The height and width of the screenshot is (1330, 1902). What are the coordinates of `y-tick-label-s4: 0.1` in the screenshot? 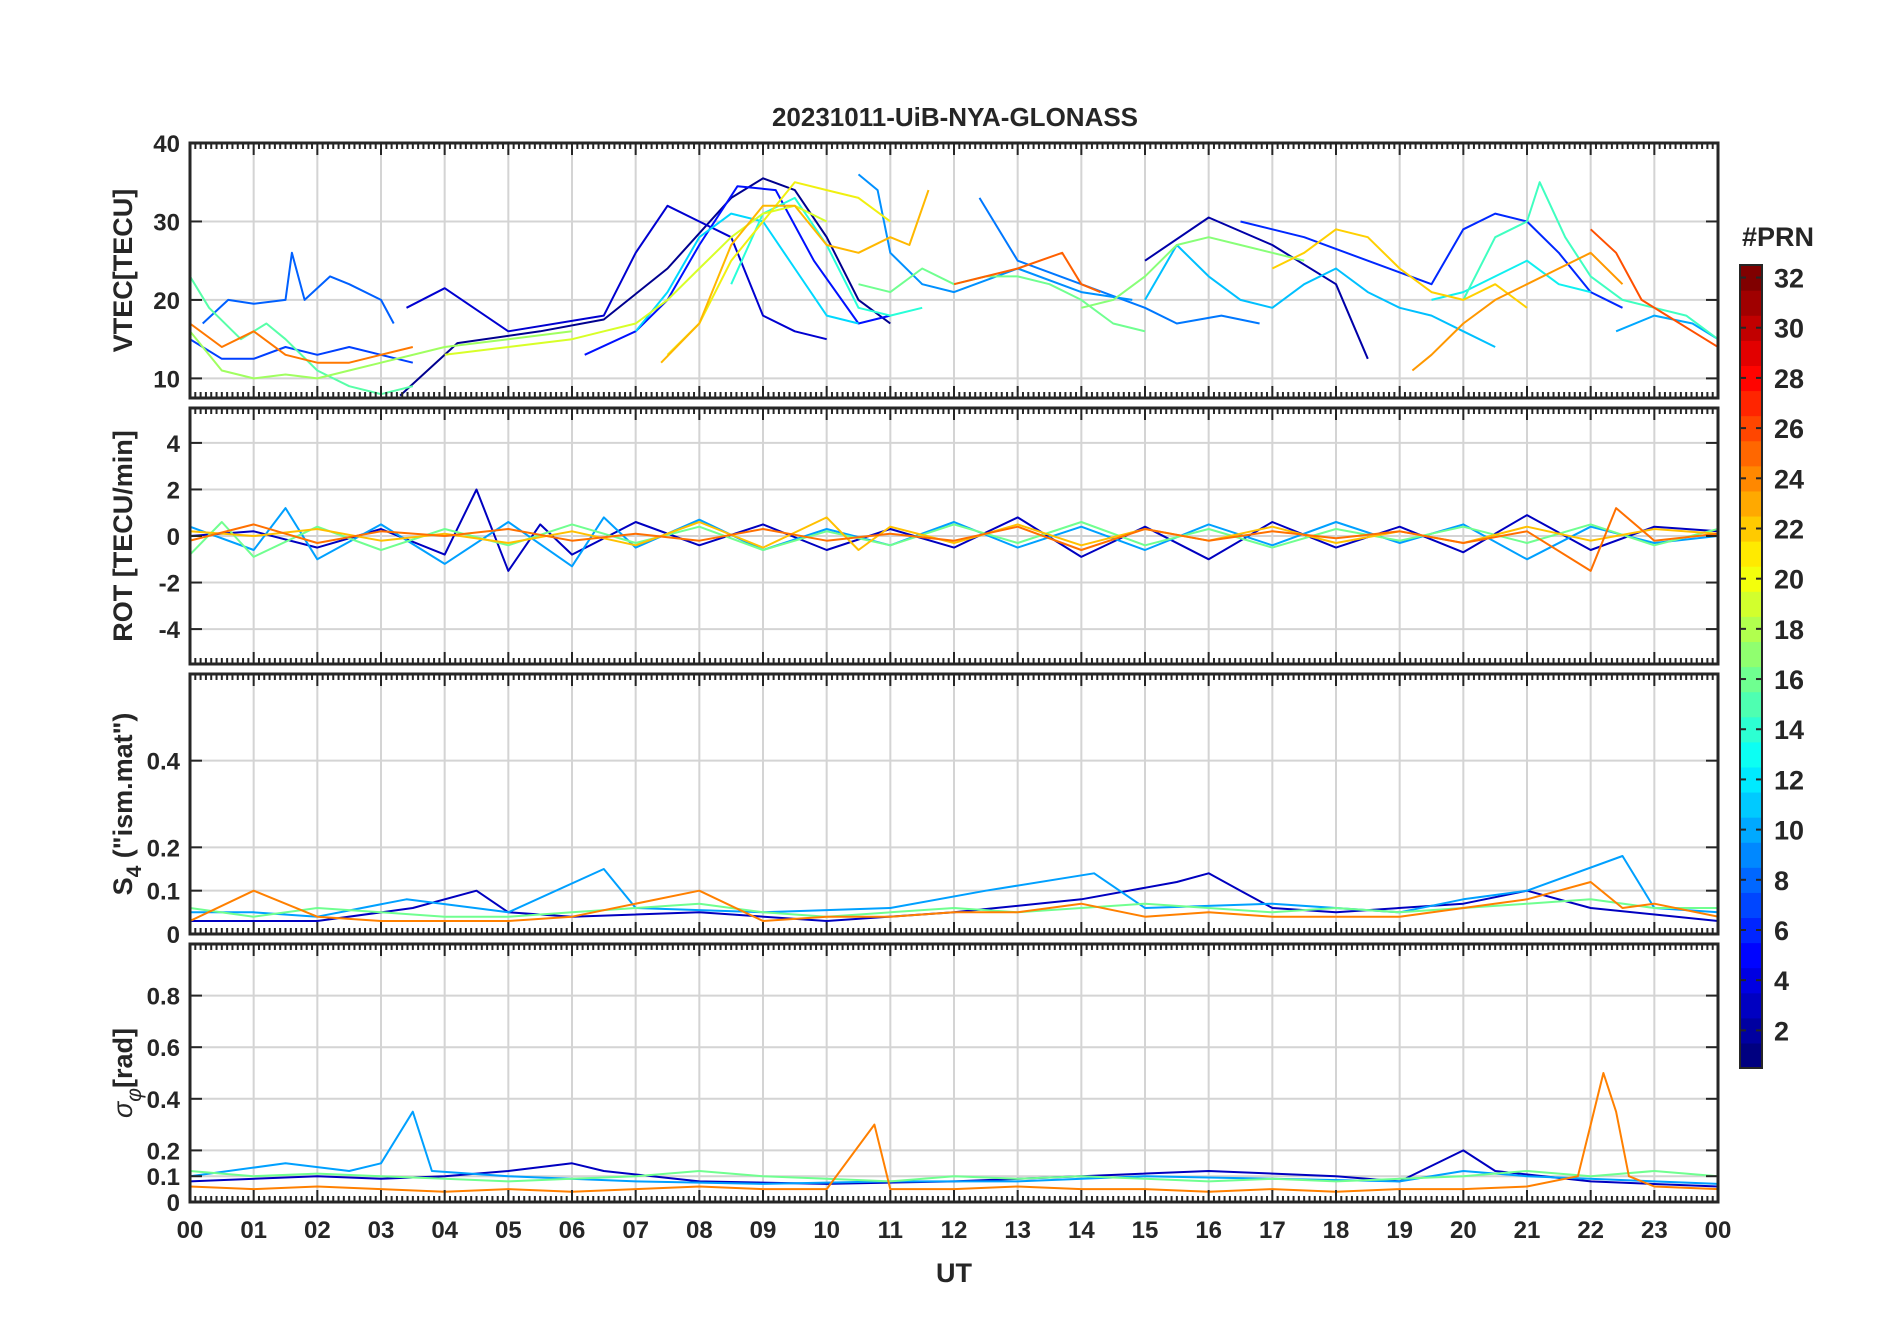 It's located at (163, 892).